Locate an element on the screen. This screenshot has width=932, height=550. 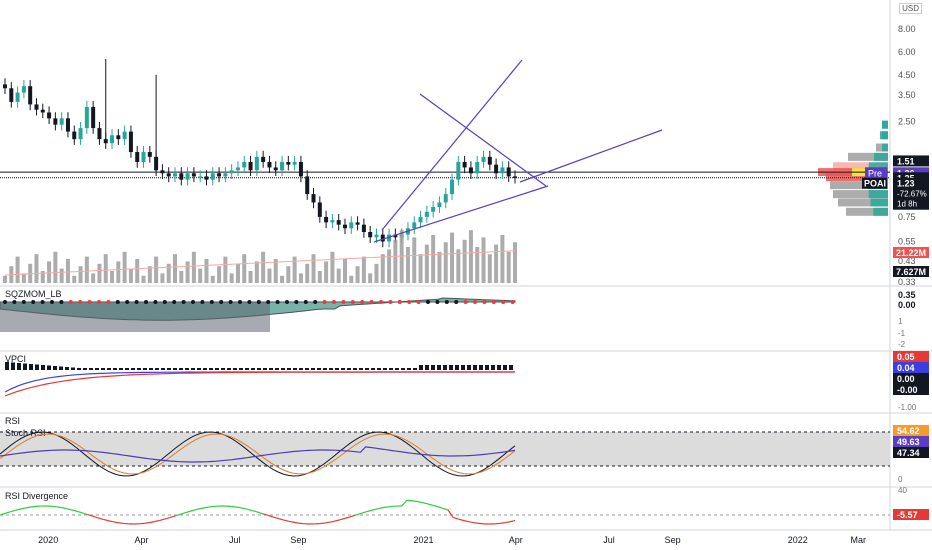
currency-label: USD is located at coordinates (910, 8).